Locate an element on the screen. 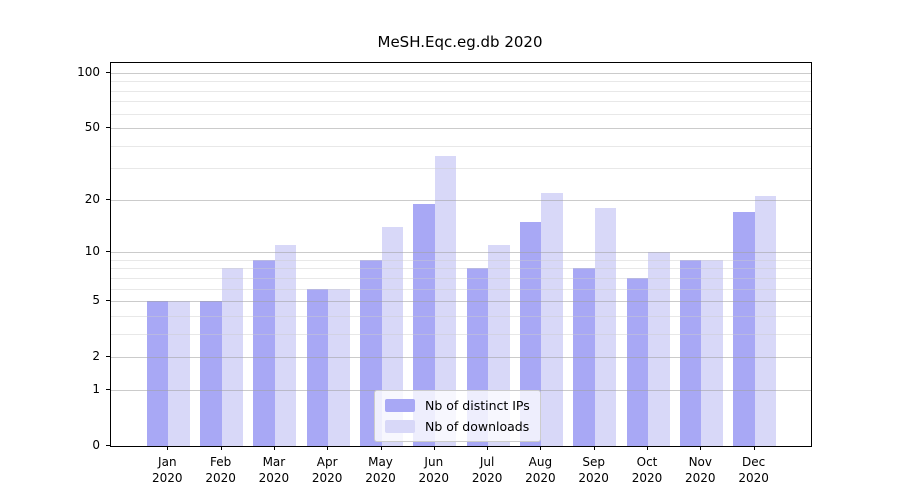 The width and height of the screenshot is (900, 500). y-tick-label: 2 is located at coordinates (96, 356).